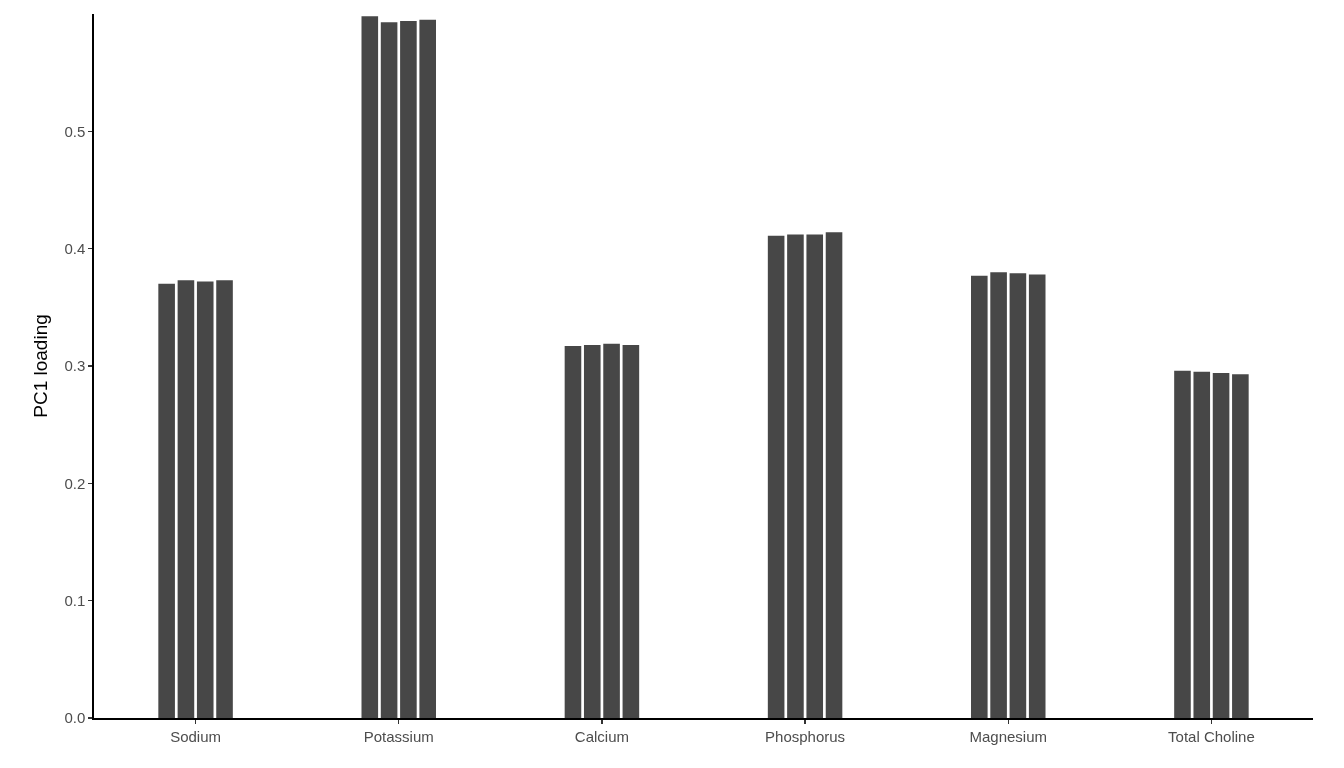 This screenshot has width=1344, height=768. Describe the element at coordinates (75, 131) in the screenshot. I see `y-tick-label: 0.5` at that location.